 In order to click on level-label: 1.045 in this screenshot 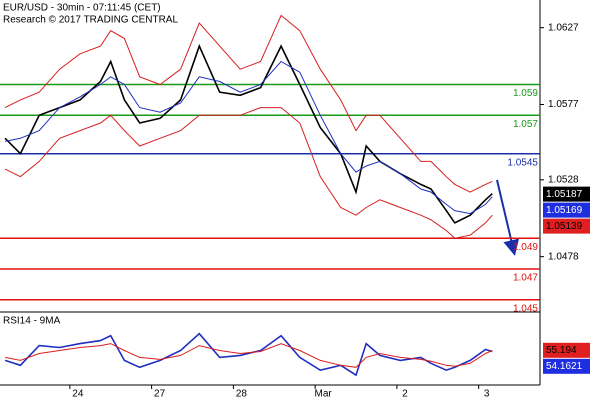, I will do `click(525, 308)`.